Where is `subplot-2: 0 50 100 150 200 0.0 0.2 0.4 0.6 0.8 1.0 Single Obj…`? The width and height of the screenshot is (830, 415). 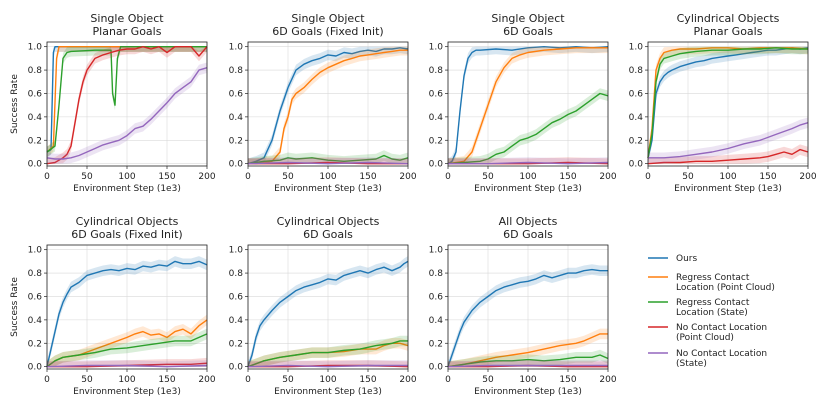
subplot-2: 0 50 100 150 200 0.0 0.2 0.4 0.6 0.8 1.0 Single Obj… is located at coordinates (323, 103).